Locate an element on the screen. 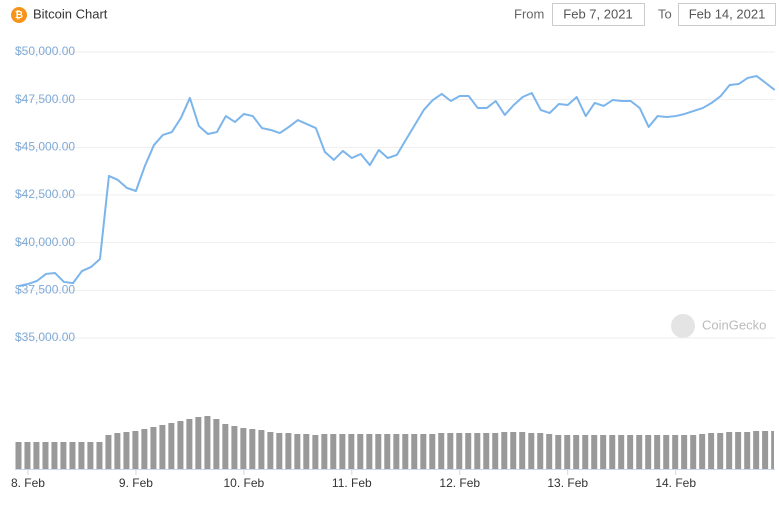 The height and width of the screenshot is (509, 779). watermark-logo is located at coordinates (683, 326).